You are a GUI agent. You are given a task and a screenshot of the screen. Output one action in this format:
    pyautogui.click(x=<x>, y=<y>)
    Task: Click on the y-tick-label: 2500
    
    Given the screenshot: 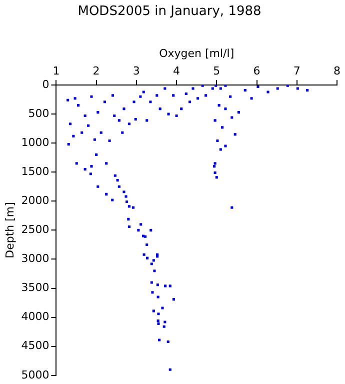 What is the action you would take?
    pyautogui.click(x=35, y=229)
    